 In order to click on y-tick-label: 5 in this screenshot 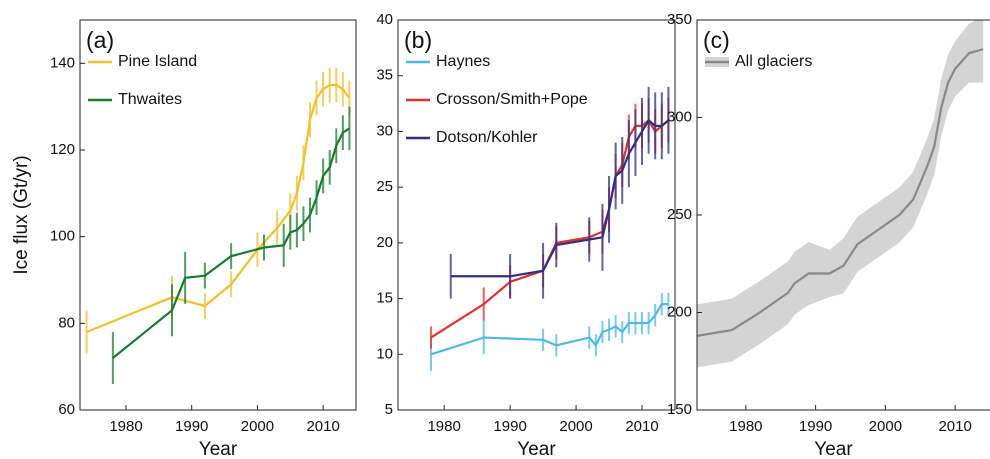, I will do `click(389, 409)`.